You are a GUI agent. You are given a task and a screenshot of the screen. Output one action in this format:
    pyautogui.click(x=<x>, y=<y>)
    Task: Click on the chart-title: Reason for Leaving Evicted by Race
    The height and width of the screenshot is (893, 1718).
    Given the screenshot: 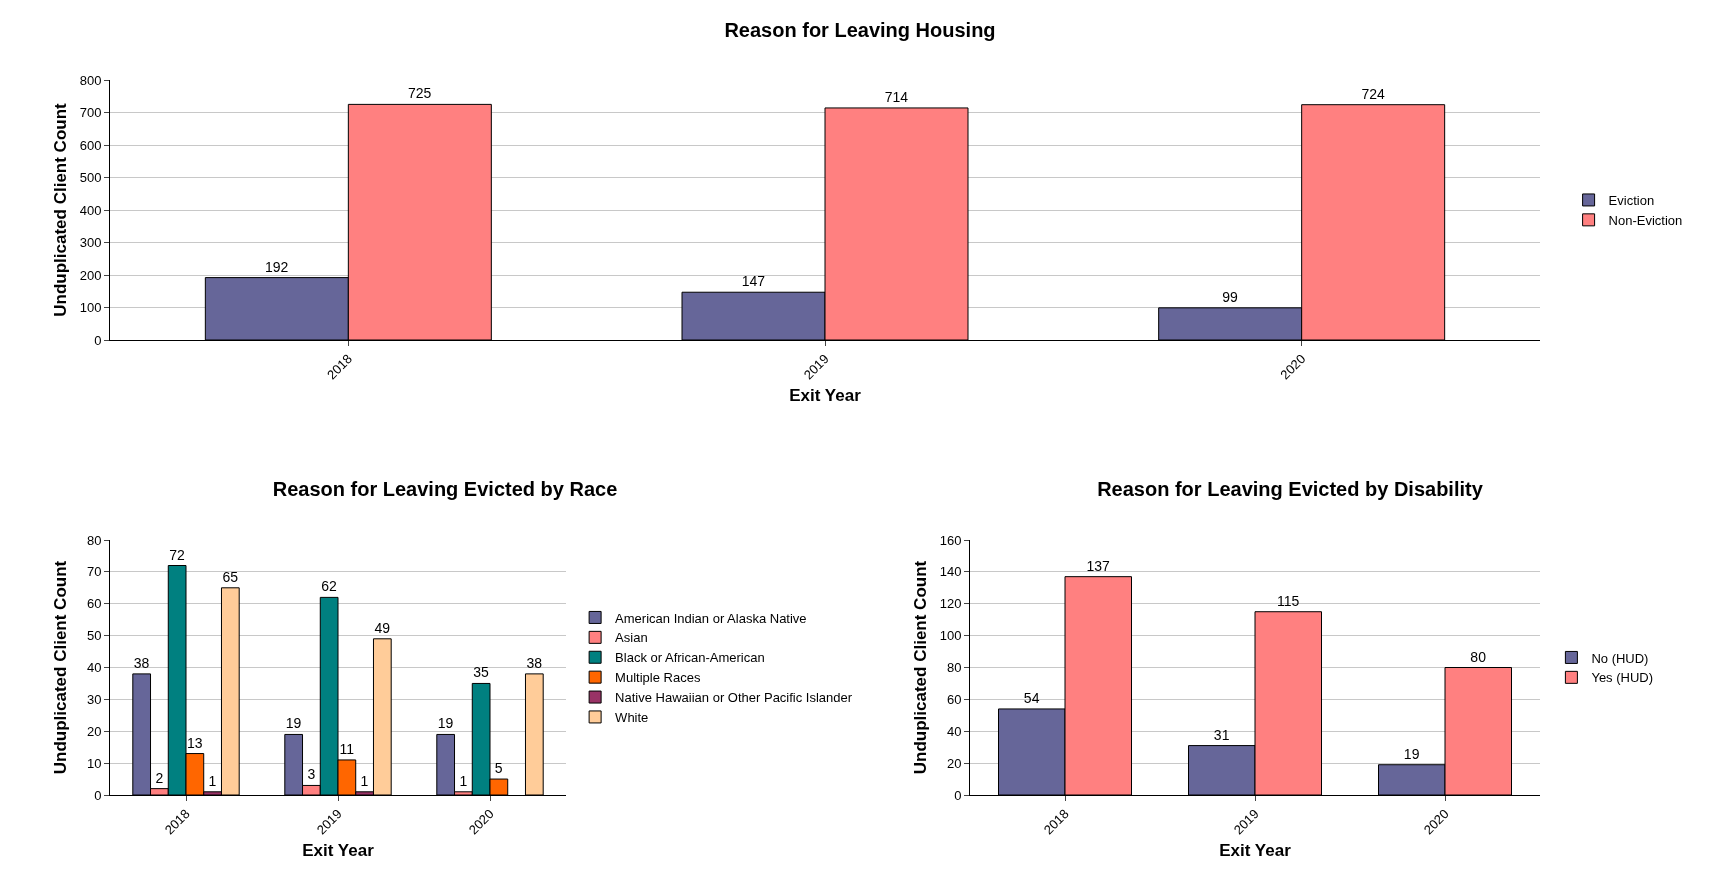 What is the action you would take?
    pyautogui.click(x=445, y=489)
    